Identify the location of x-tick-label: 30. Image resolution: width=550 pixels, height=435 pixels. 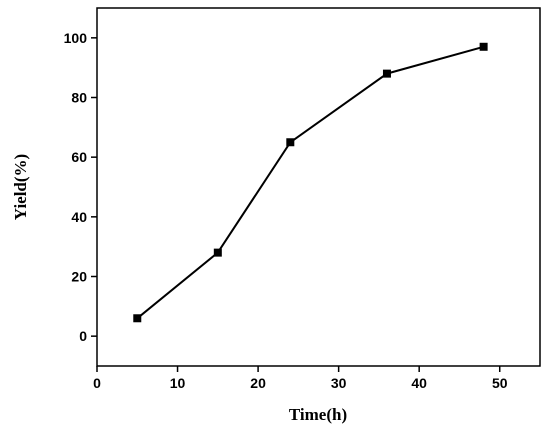
(339, 383).